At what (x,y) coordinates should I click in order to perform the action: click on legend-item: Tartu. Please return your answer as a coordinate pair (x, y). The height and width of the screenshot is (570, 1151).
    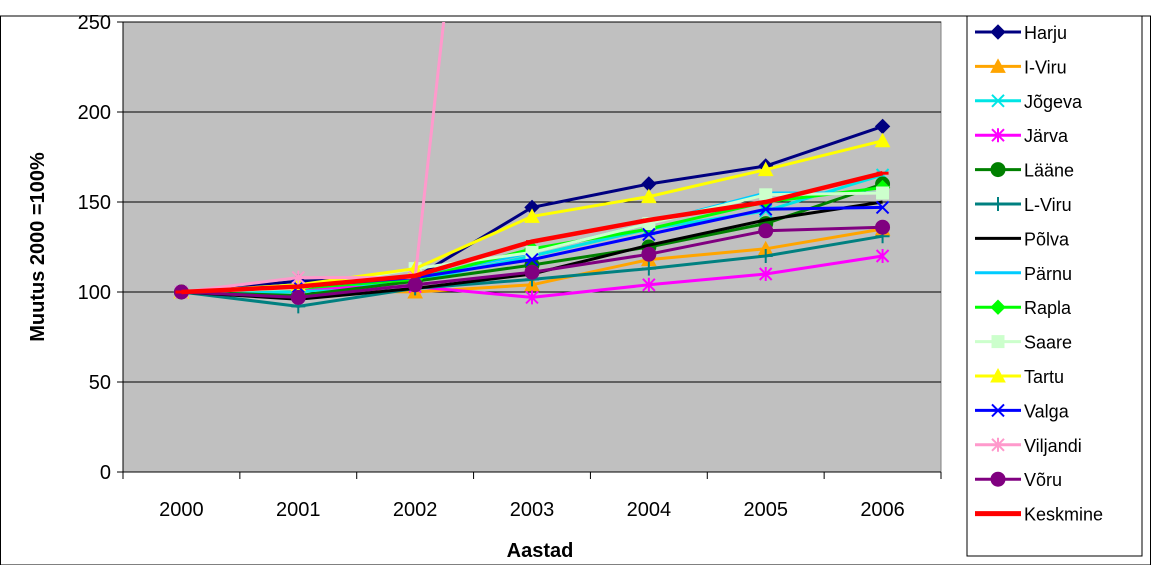
    Looking at the image, I should click on (1019, 377).